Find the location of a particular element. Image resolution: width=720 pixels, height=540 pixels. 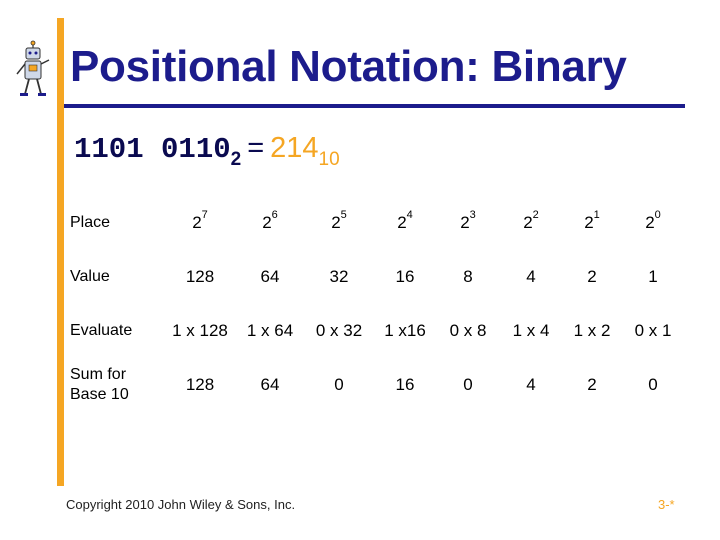

evaluate-cell: 1 x 4 is located at coordinates (531, 330).